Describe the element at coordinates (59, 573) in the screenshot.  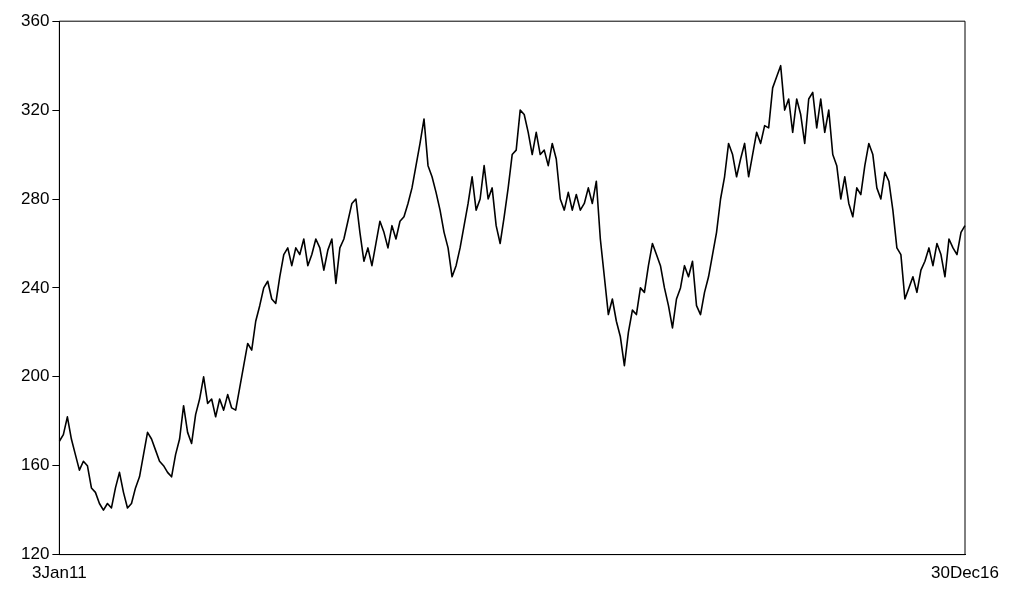
I see `x-tick-label: 3Jan11` at that location.